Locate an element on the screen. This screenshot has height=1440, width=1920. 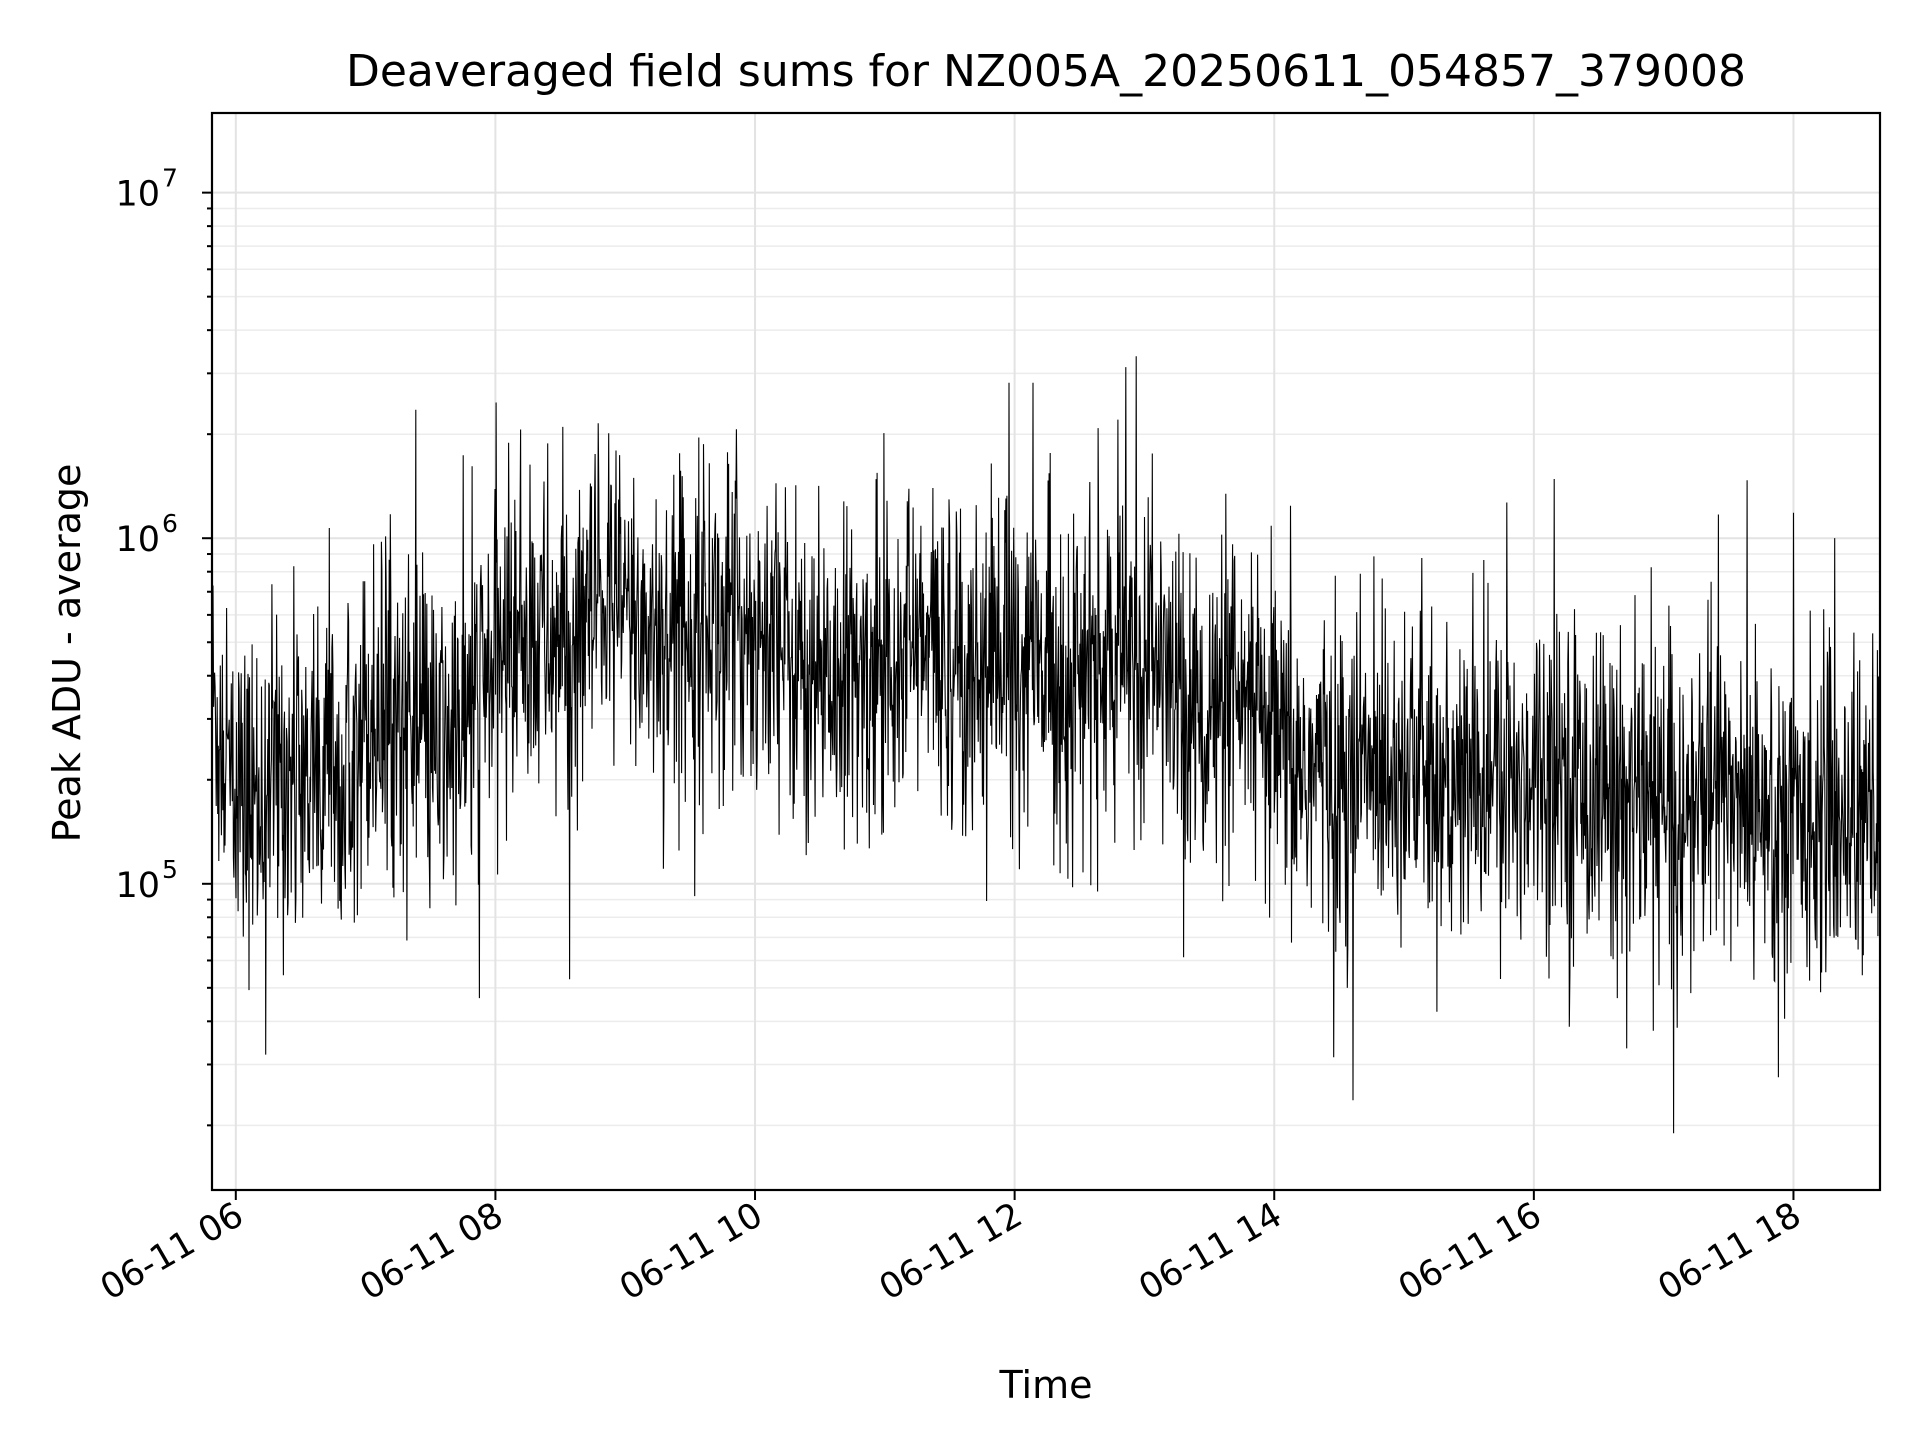
y-tick-exponent: 7 is located at coordinates (170, 178).